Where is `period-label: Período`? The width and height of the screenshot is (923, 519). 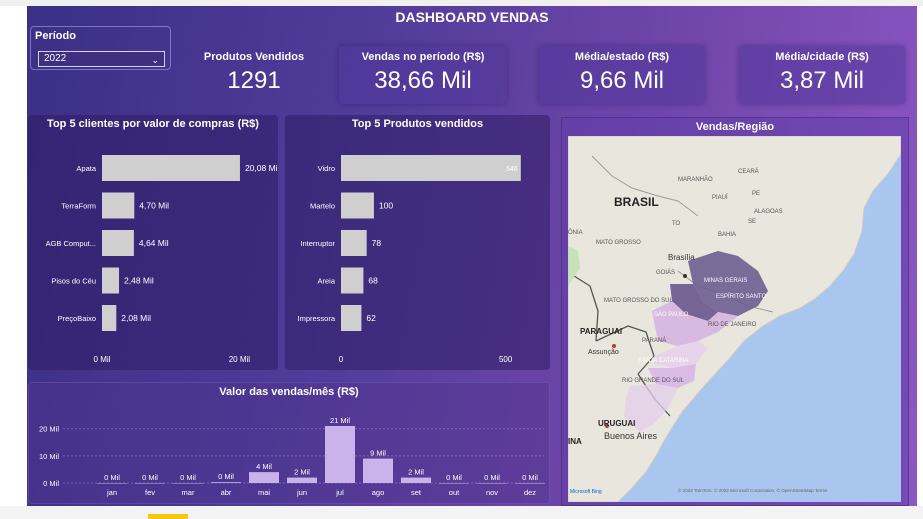 period-label: Período is located at coordinates (55, 36).